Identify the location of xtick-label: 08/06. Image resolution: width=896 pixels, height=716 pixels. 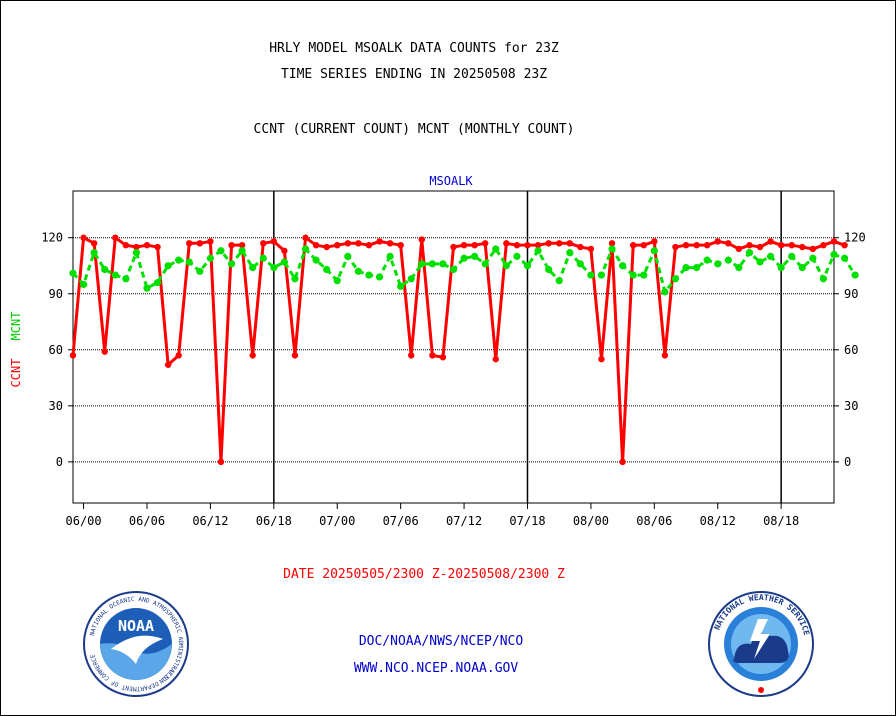
(654, 521).